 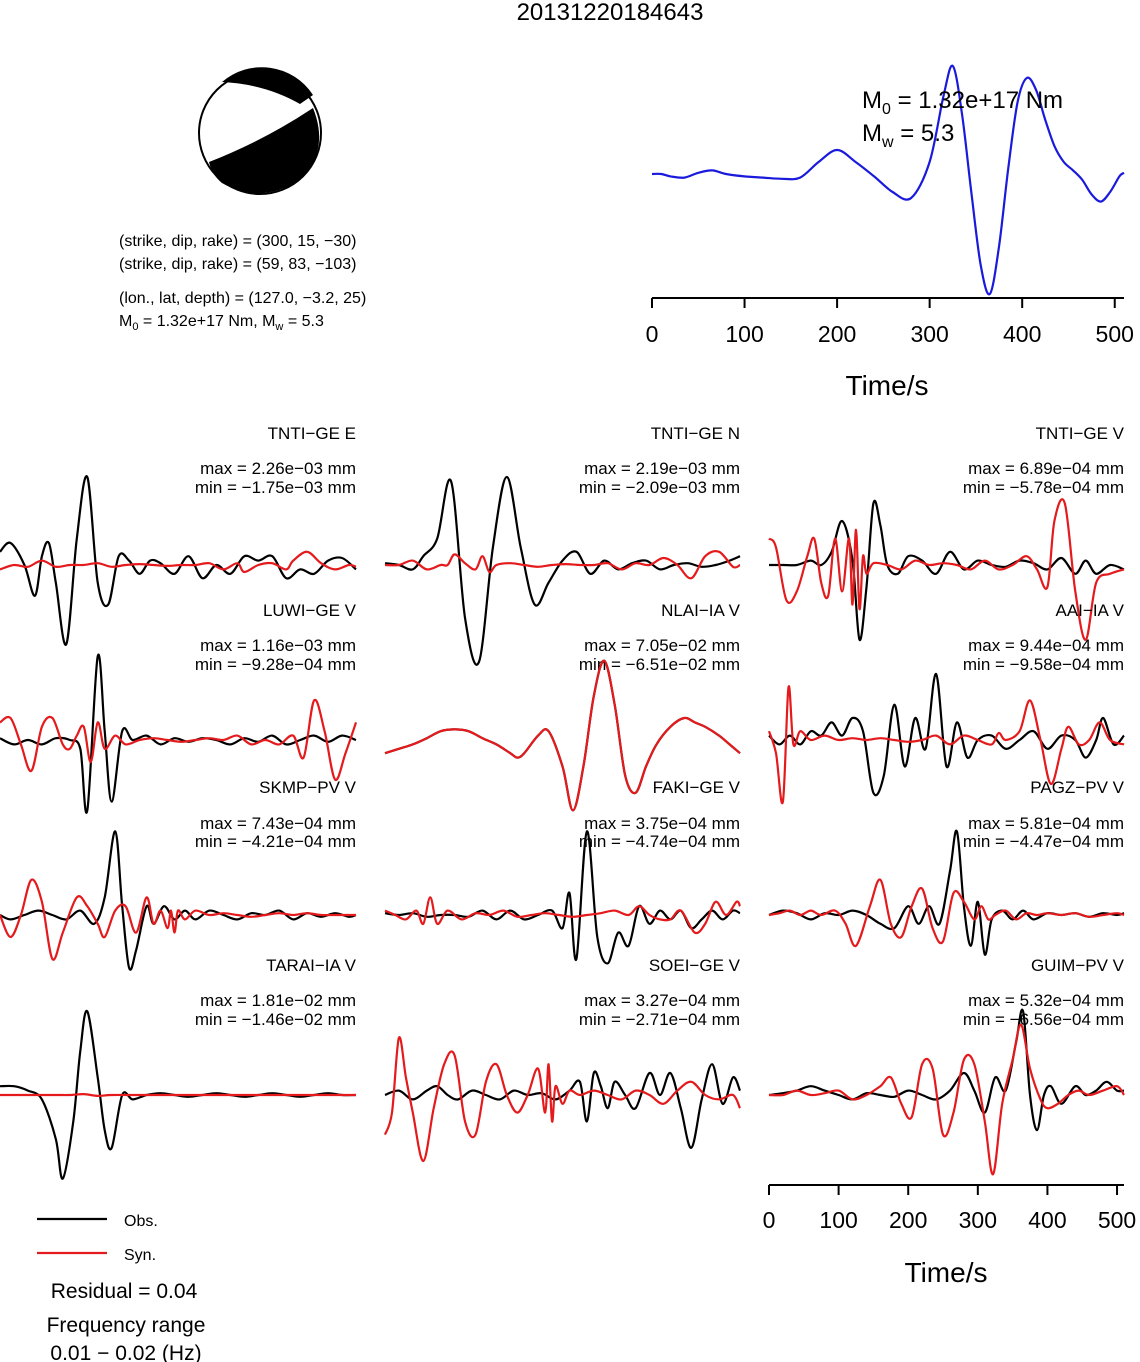 I want to click on frequency-range-label: Frequency range, so click(x=126, y=1325).